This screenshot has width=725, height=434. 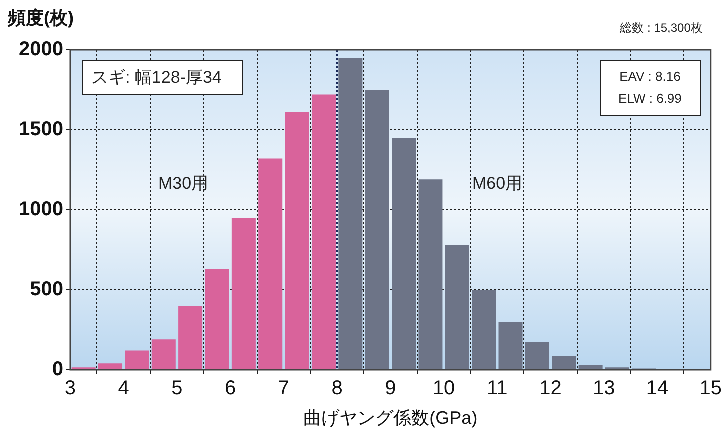 What do you see at coordinates (650, 77) in the screenshot?
I see `annotation: EAV : 8.16` at bounding box center [650, 77].